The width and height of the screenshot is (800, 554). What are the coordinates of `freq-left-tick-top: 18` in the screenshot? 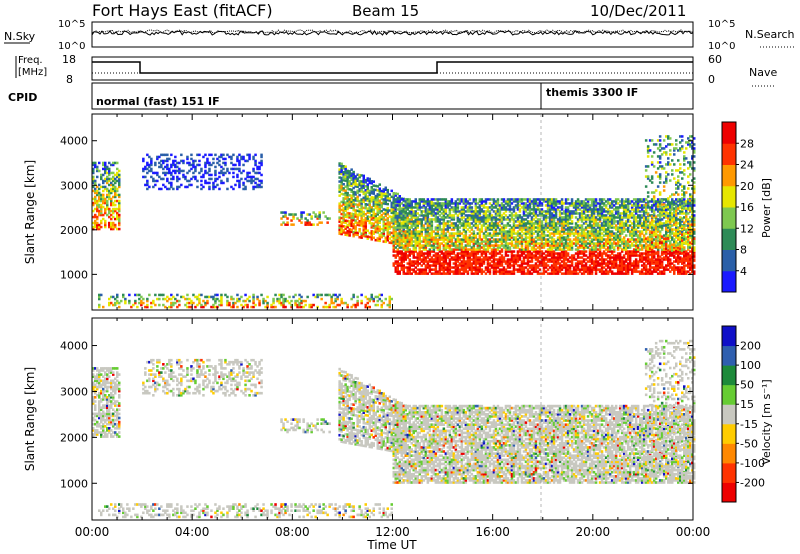 It's located at (69, 59).